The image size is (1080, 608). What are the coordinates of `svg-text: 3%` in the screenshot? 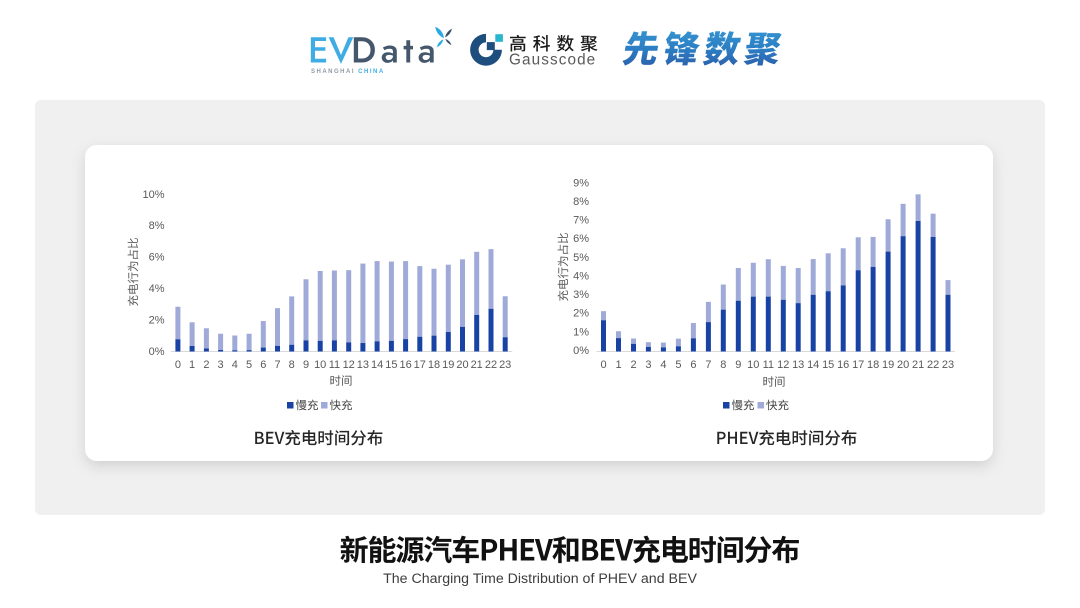 It's located at (581, 295).